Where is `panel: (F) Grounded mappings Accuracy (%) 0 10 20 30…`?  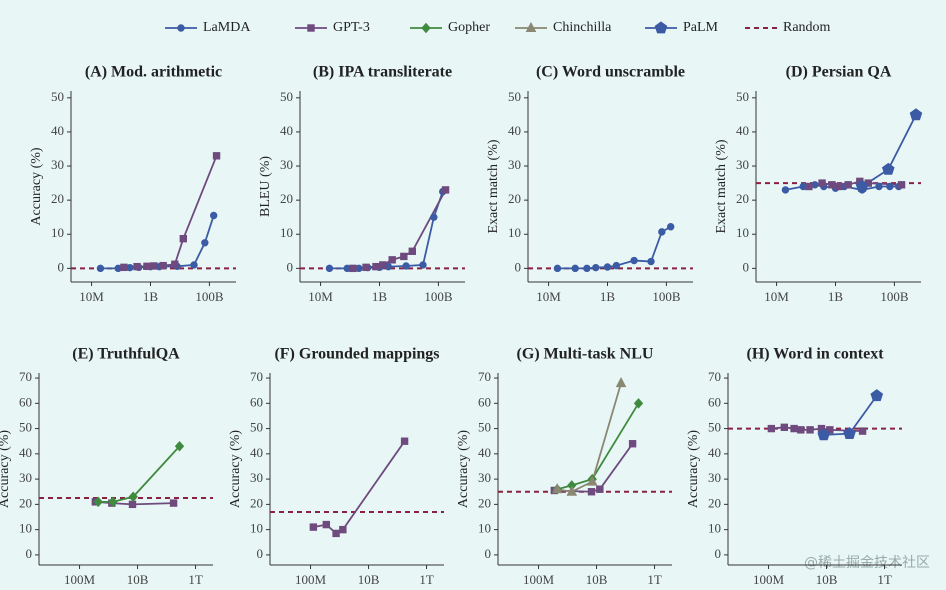
panel: (F) Grounded mappings Accuracy (%) 0 10 20 30… is located at coordinates (336, 466).